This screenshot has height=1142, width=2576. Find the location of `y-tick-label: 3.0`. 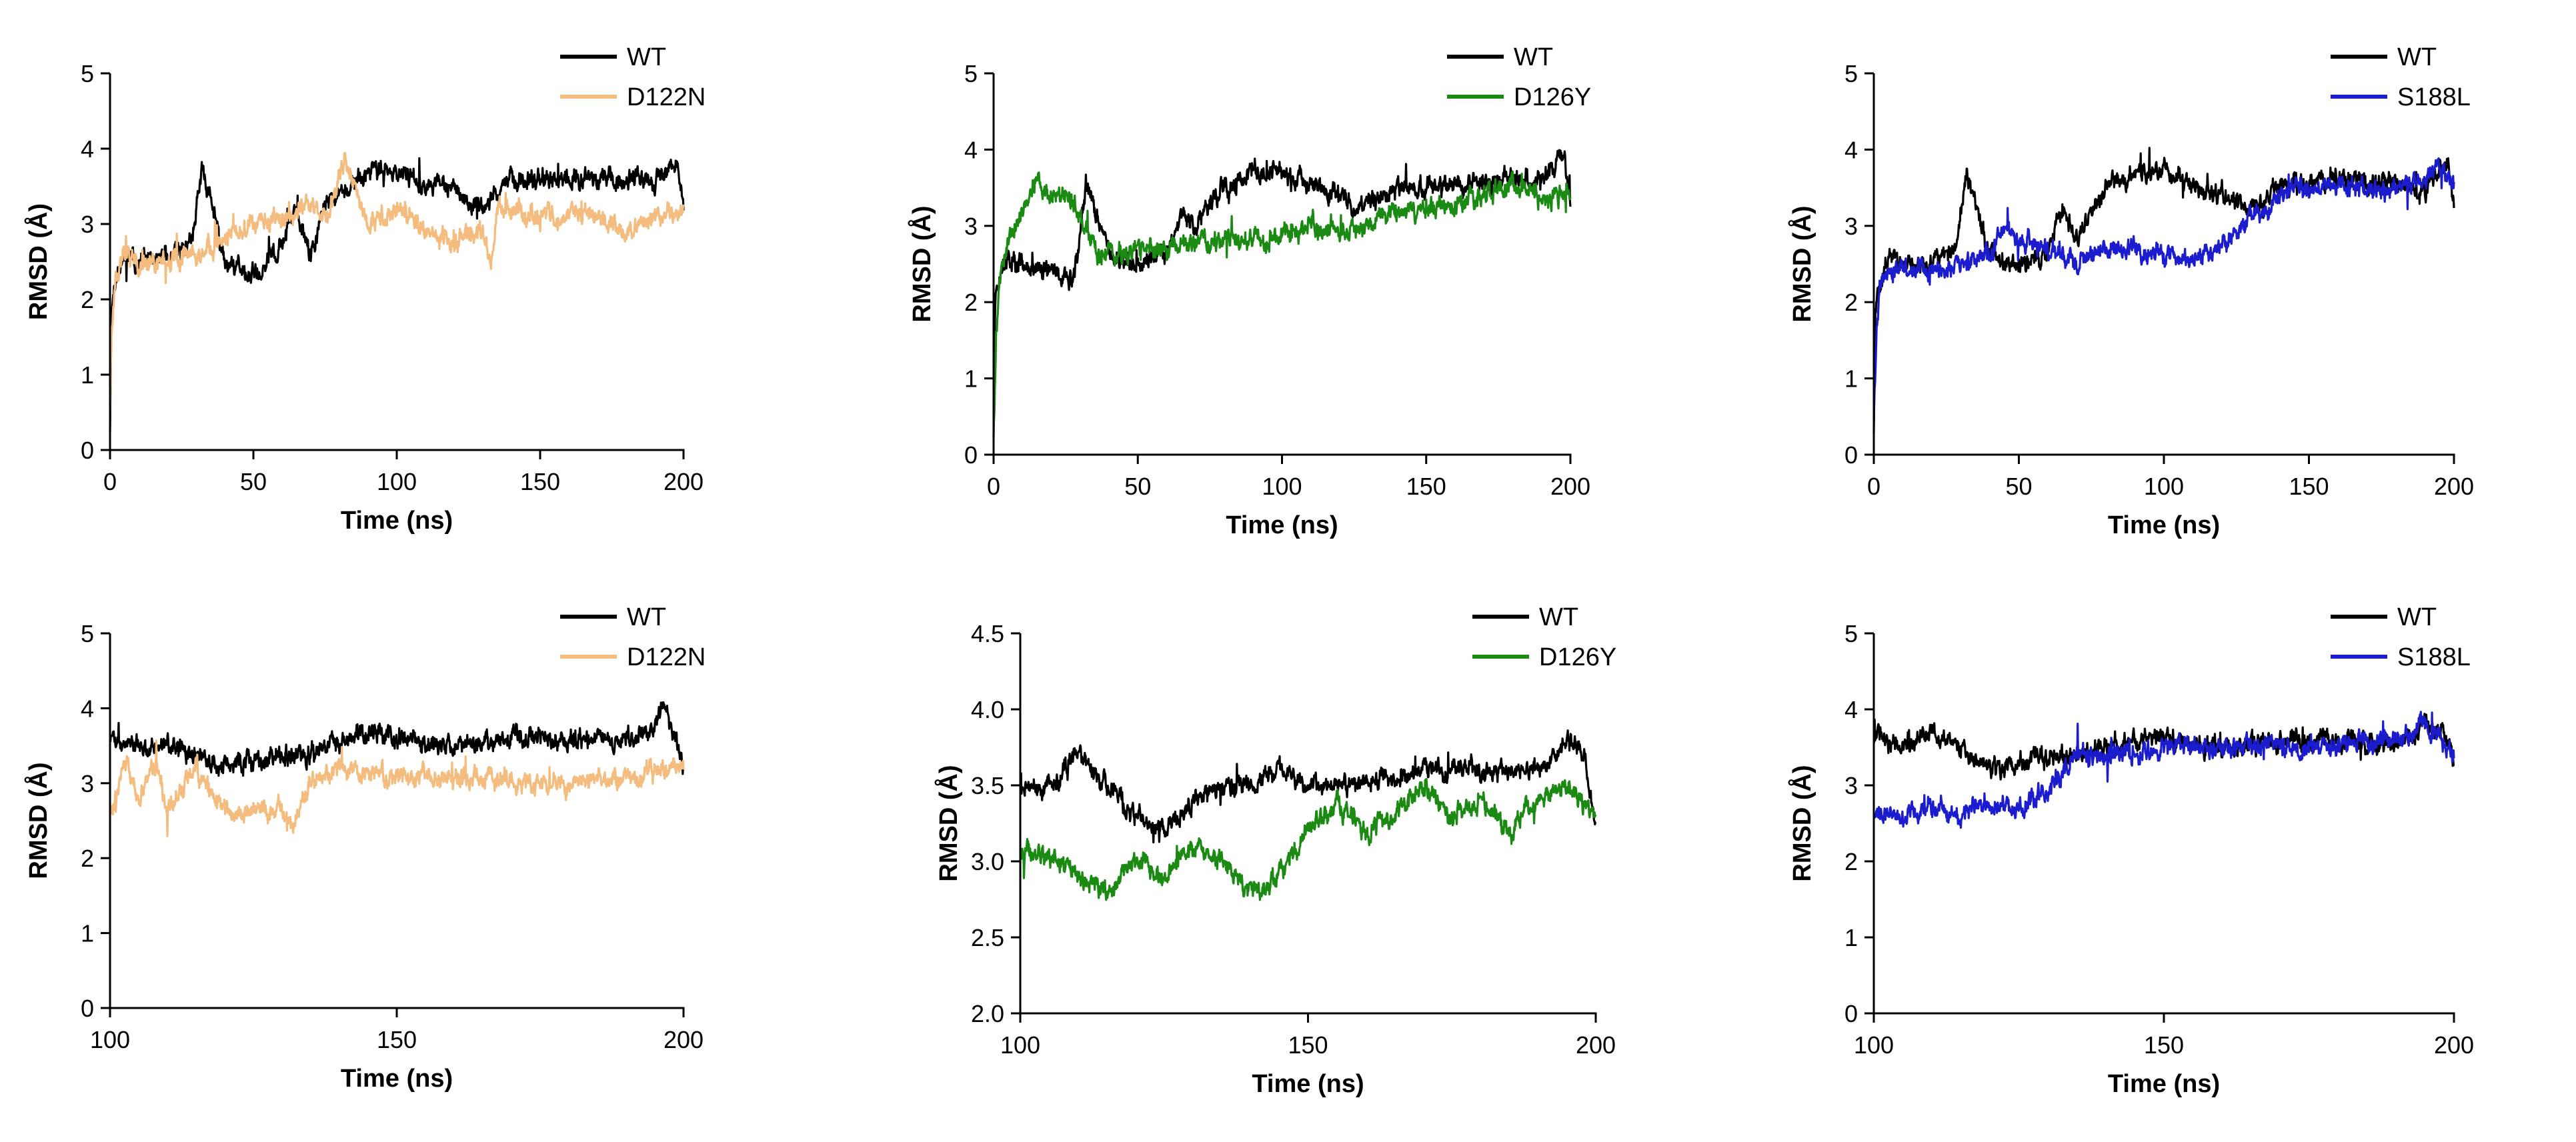

y-tick-label: 3.0 is located at coordinates (987, 861).